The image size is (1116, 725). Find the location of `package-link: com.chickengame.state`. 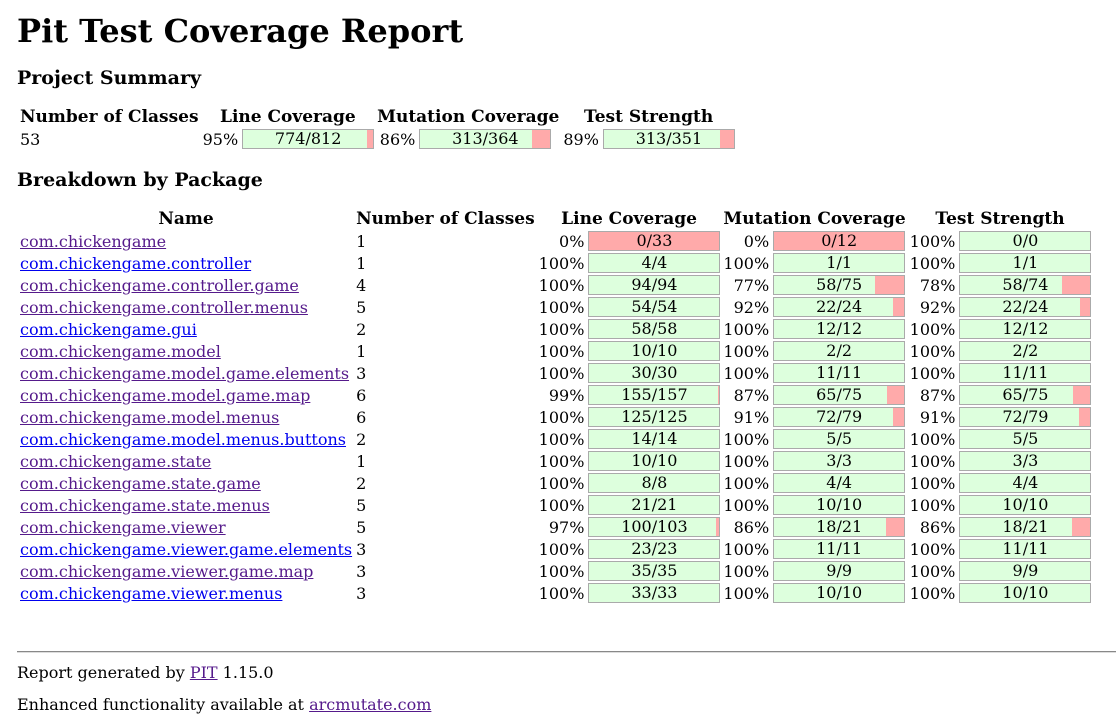

package-link: com.chickengame.state is located at coordinates (116, 461).